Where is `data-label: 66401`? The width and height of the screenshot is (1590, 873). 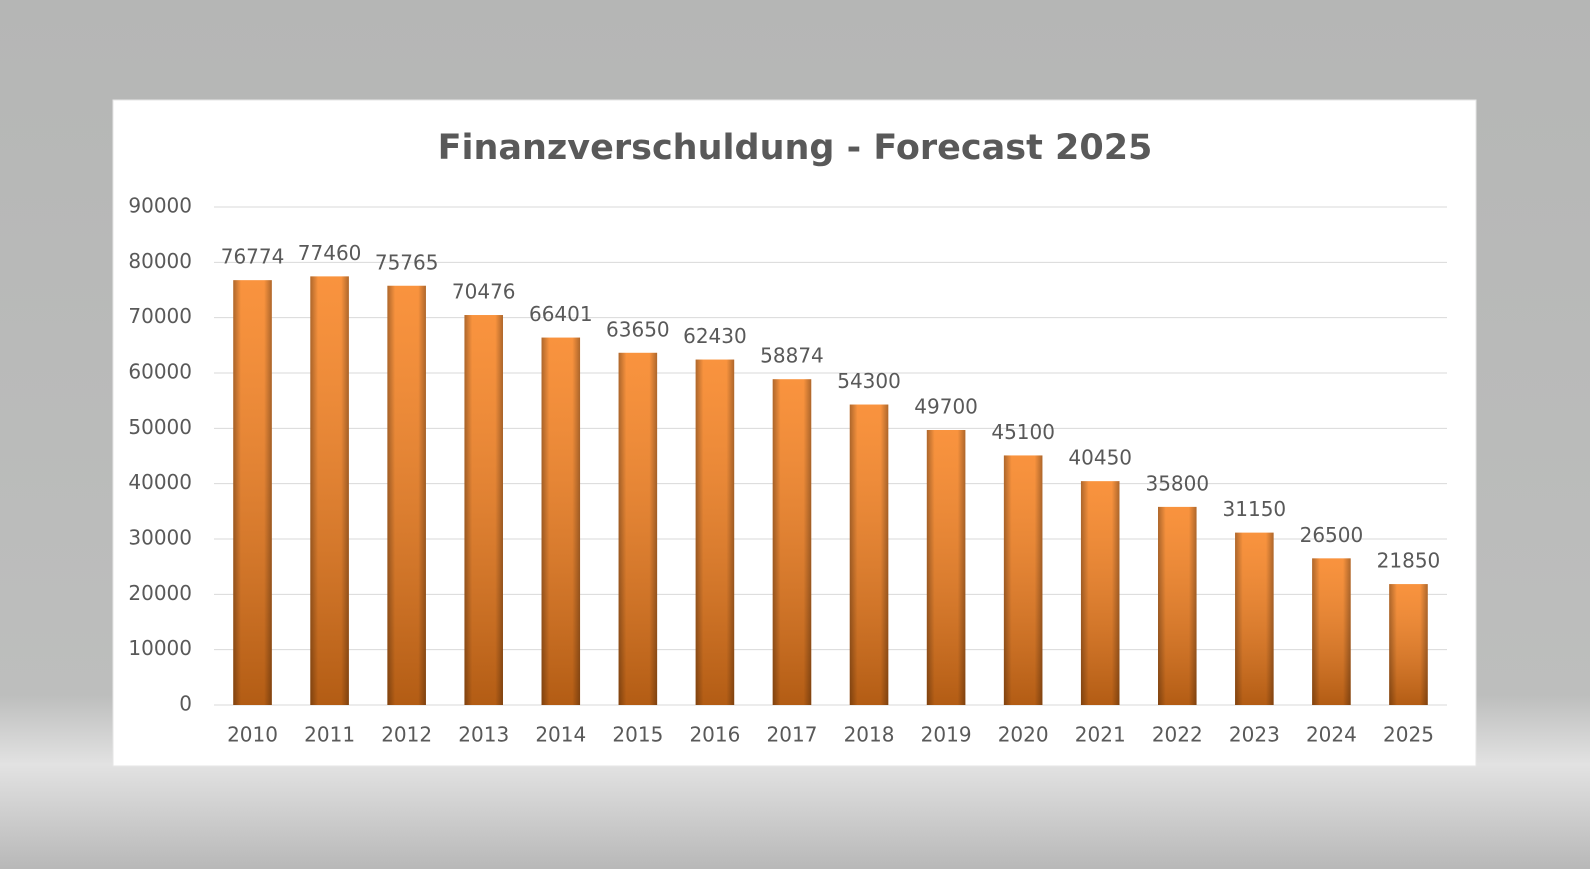 data-label: 66401 is located at coordinates (561, 314).